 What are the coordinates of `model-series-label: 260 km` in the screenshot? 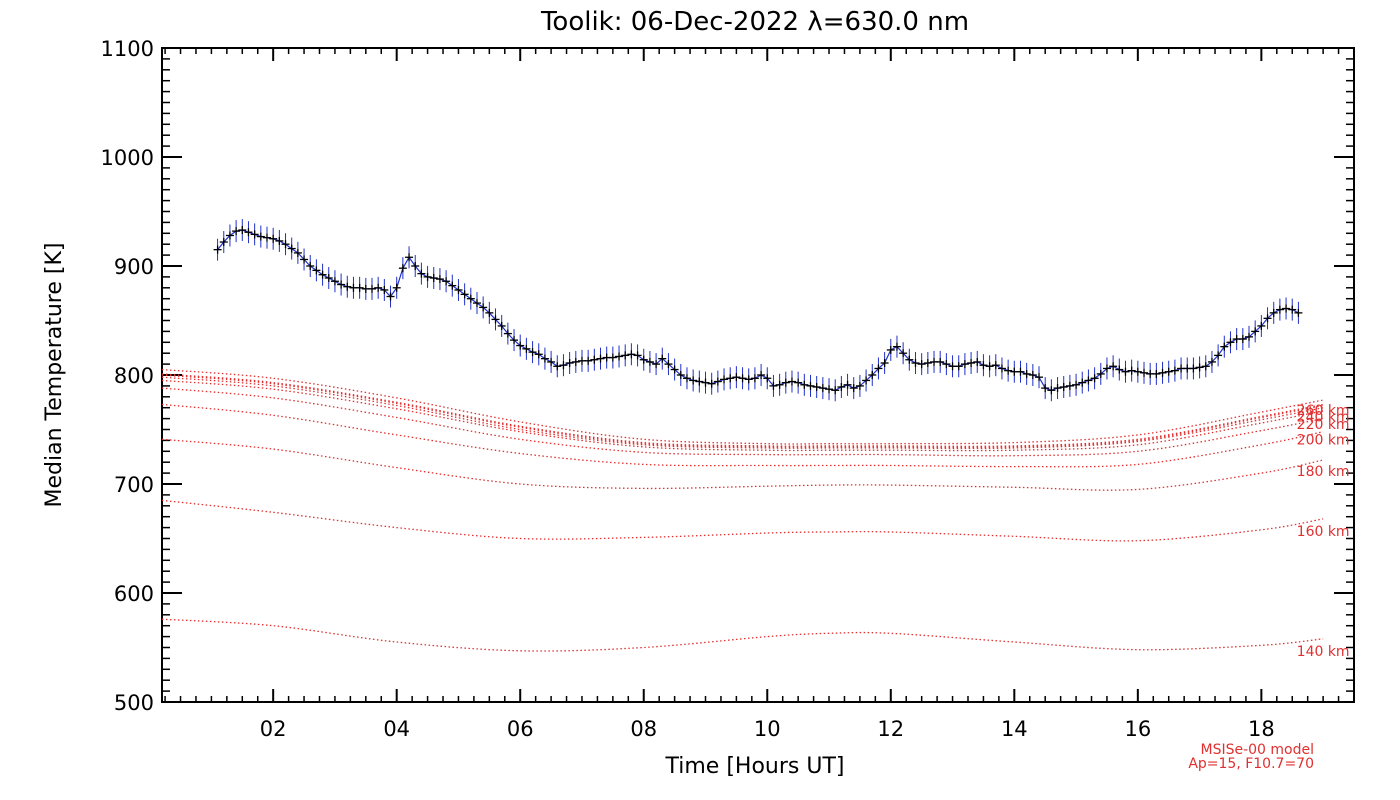 It's located at (1323, 411).